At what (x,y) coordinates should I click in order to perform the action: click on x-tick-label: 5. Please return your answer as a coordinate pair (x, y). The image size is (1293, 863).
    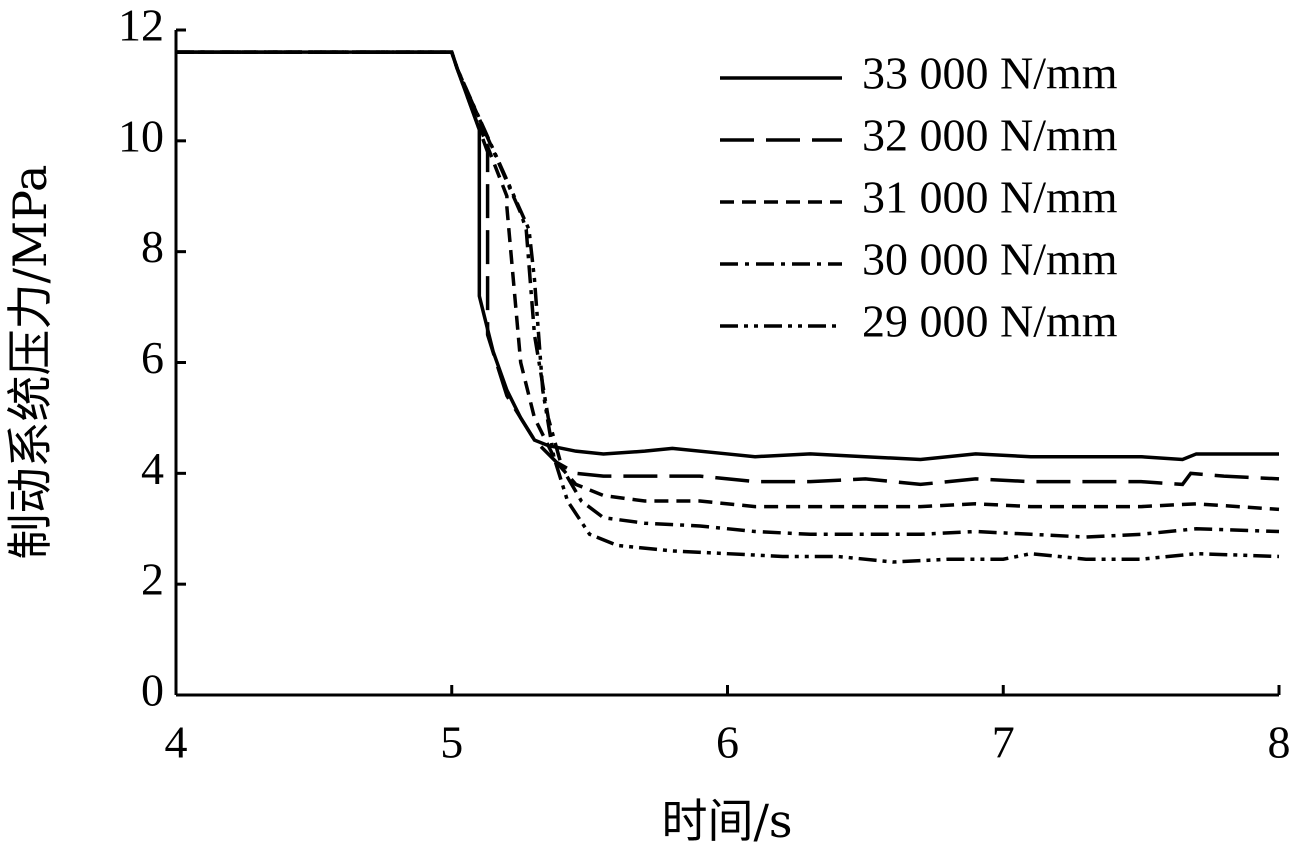
    Looking at the image, I should click on (451, 742).